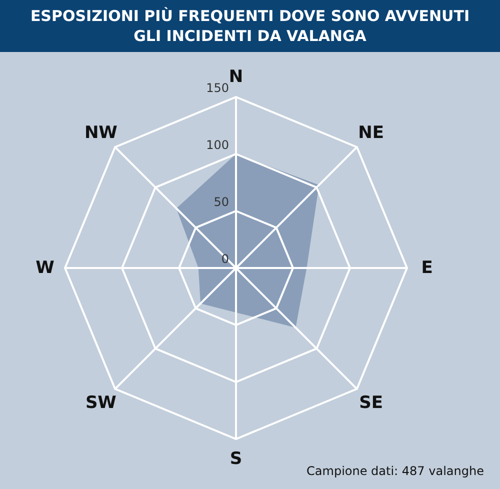 This screenshot has height=489, width=500. I want to click on y-tick-label: 50, so click(221, 202).